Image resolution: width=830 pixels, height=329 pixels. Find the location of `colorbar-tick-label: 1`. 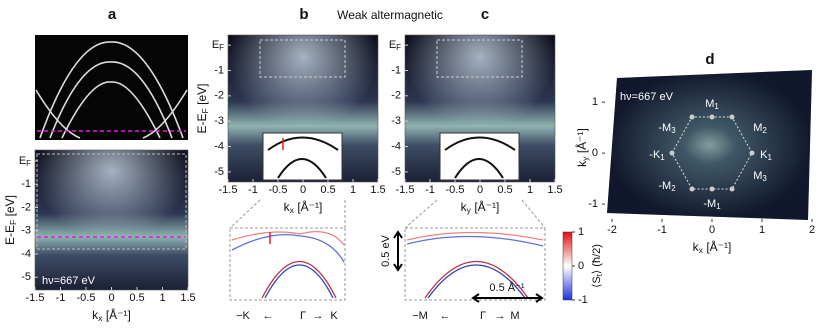

colorbar-tick-label: 1 is located at coordinates (581, 232).